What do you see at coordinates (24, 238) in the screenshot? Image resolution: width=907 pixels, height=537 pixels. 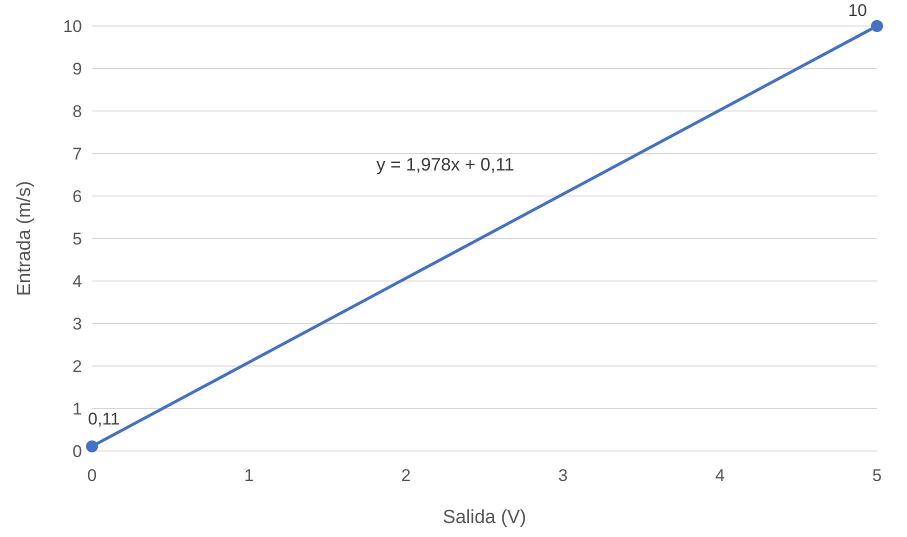 I see `y-axis-title: Entrada (m/s)` at bounding box center [24, 238].